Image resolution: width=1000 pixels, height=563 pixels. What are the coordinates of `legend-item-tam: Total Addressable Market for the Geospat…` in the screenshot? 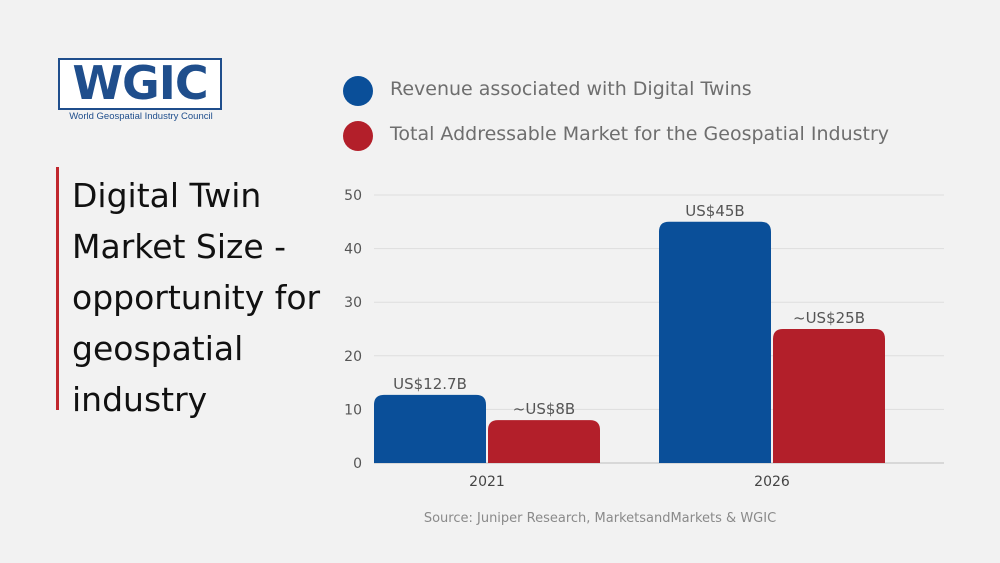 It's located at (643, 136).